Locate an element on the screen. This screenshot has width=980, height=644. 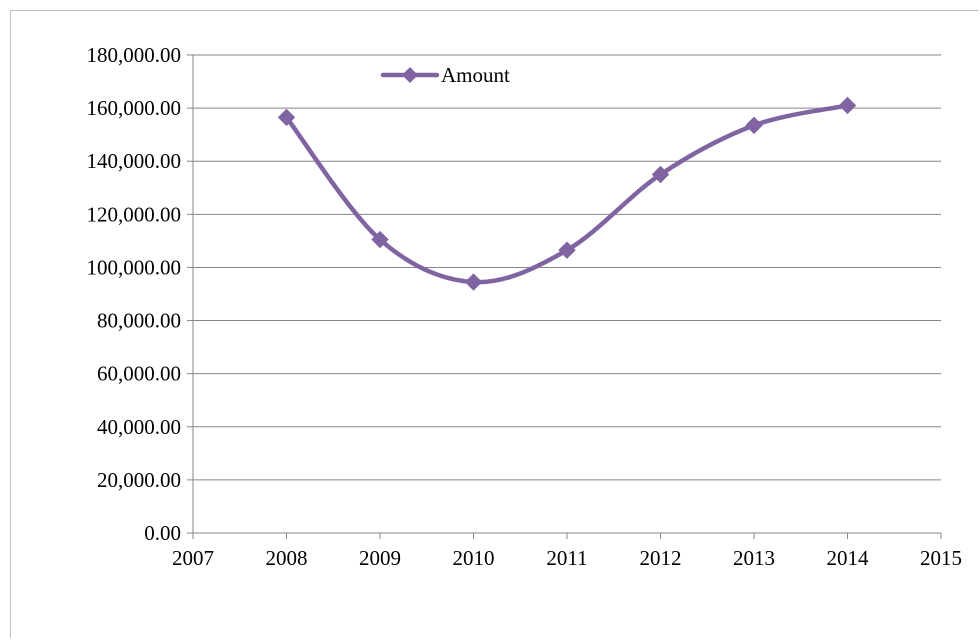
y-tick-label: 180,000.00 is located at coordinates (134, 55).